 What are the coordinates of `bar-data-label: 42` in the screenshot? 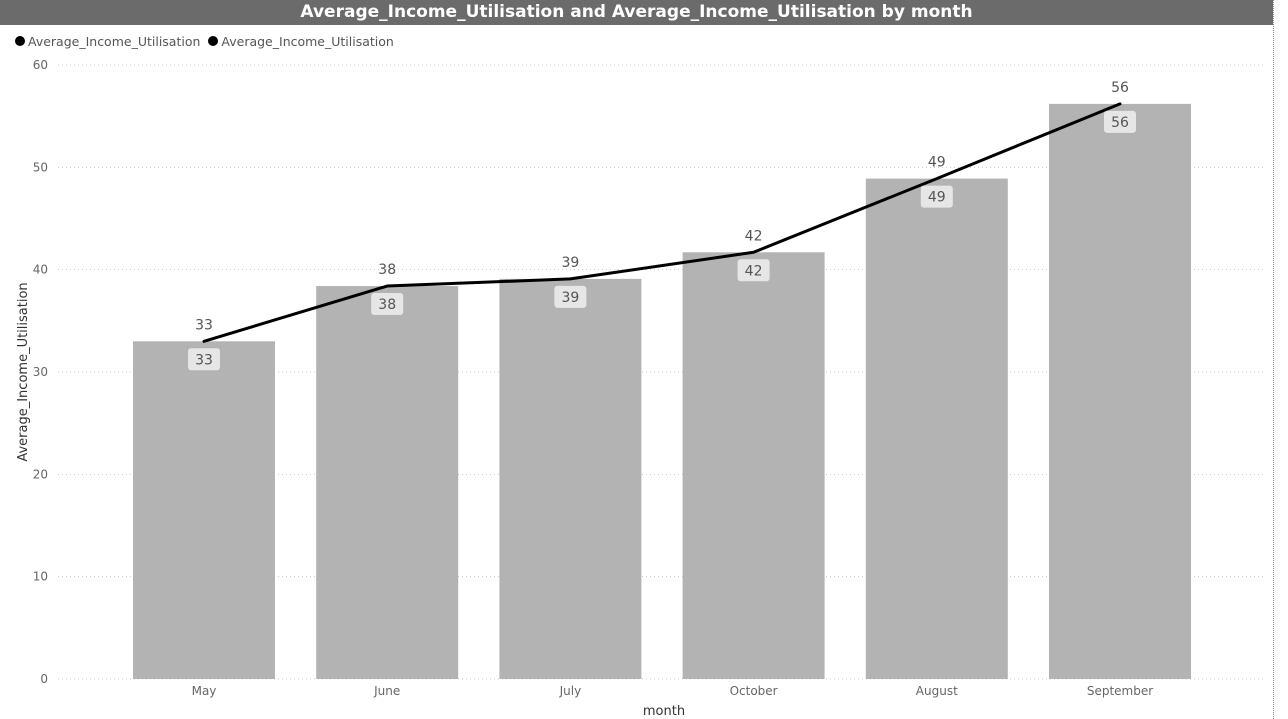 It's located at (754, 271).